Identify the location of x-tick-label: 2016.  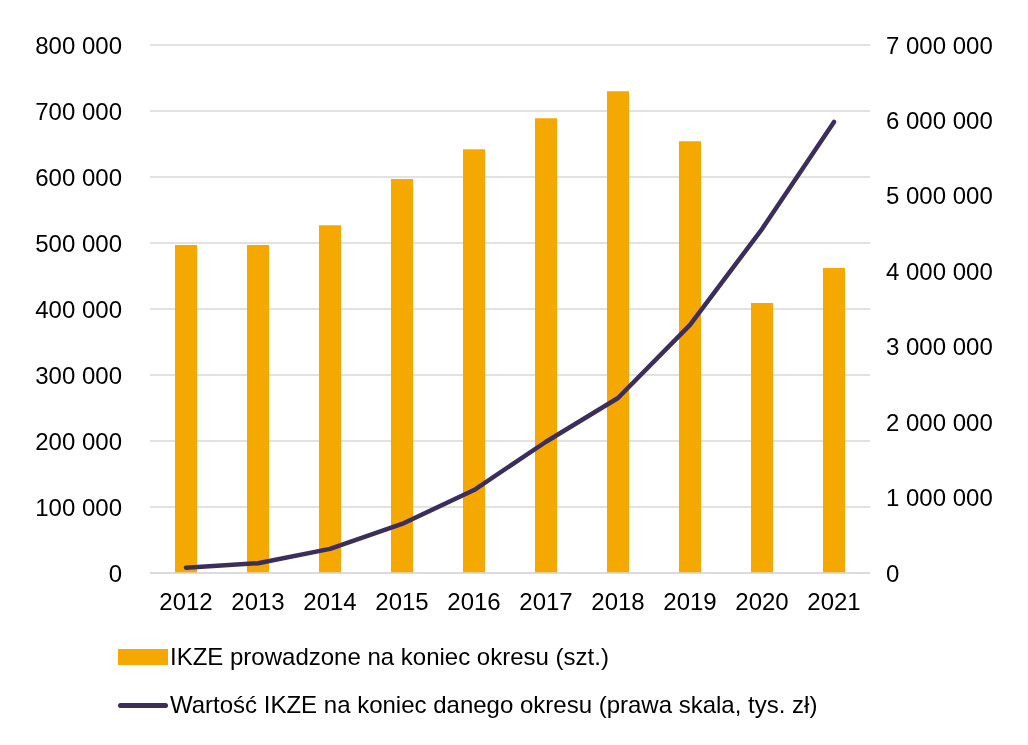
(474, 602).